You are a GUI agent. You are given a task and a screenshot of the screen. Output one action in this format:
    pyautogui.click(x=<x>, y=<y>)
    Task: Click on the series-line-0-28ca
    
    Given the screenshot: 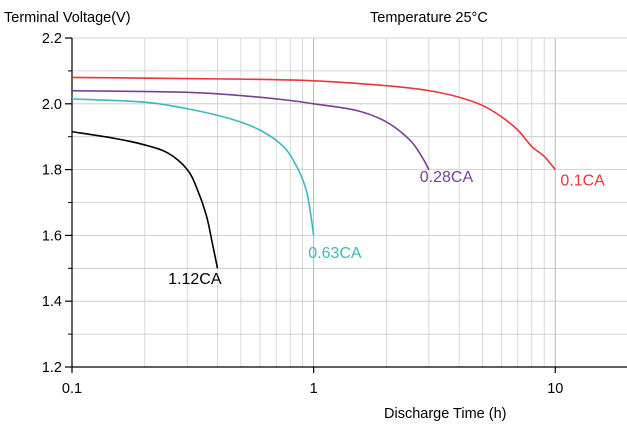 What is the action you would take?
    pyautogui.click(x=250, y=129)
    